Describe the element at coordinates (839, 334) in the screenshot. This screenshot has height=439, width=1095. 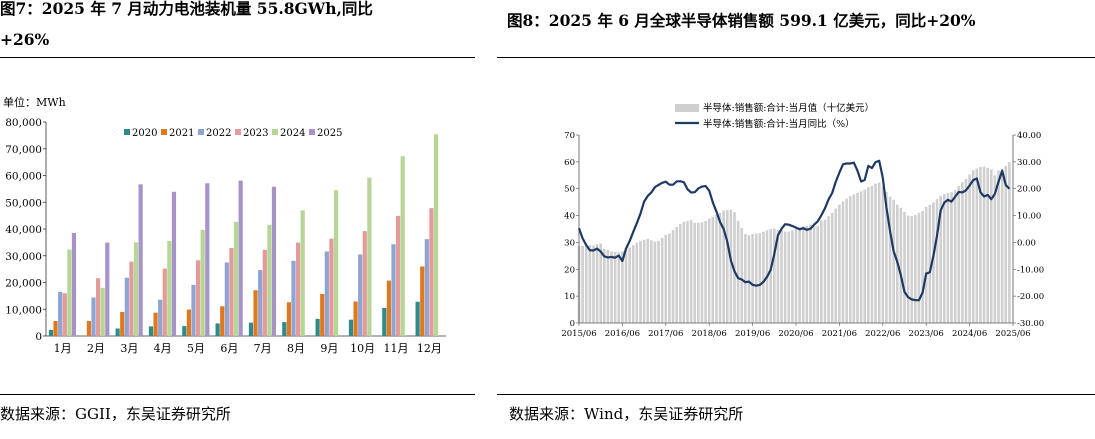
I see `x-tick-label: 2021/06` at that location.